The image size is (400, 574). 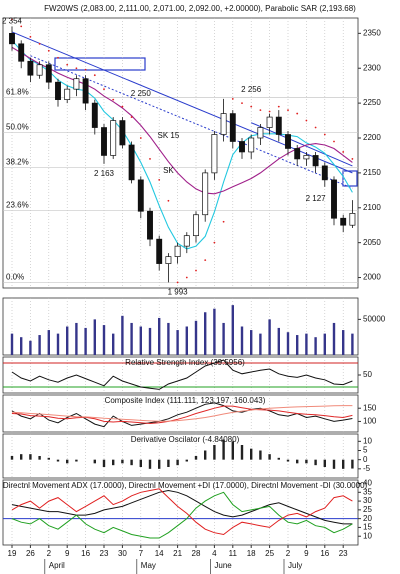 What do you see at coordinates (365, 450) in the screenshot?
I see `y-tick-label: 5` at bounding box center [365, 450].